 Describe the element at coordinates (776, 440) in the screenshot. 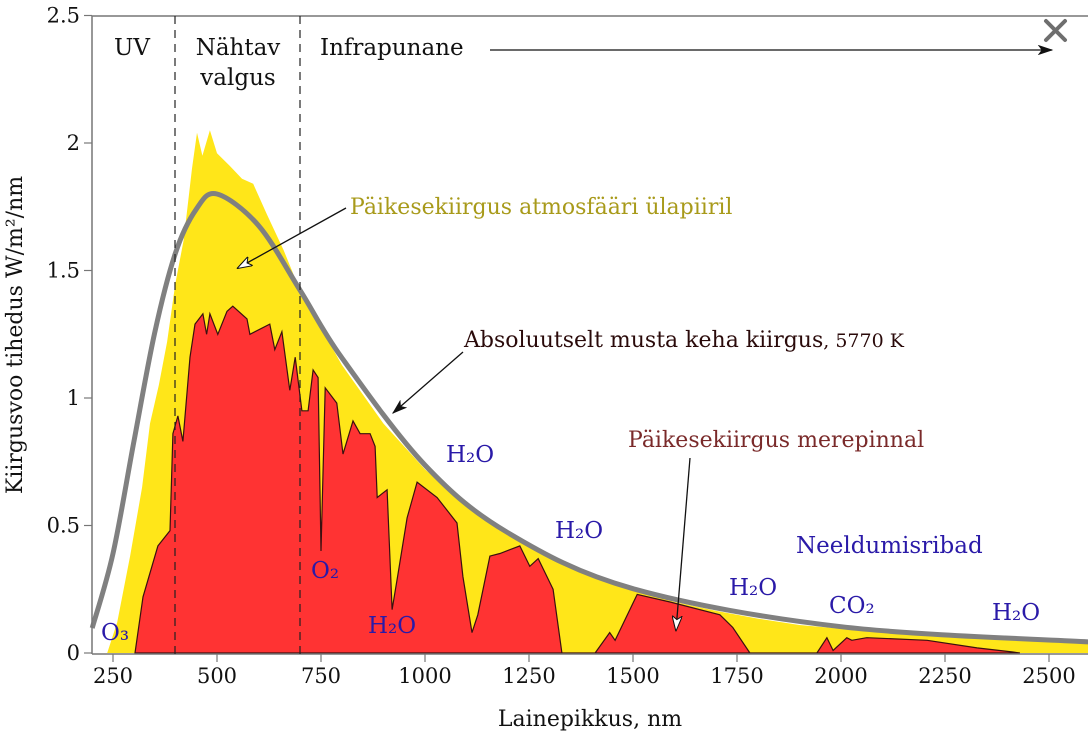

I see `sea-level-label: Päikesekiirgus merepinnal` at that location.